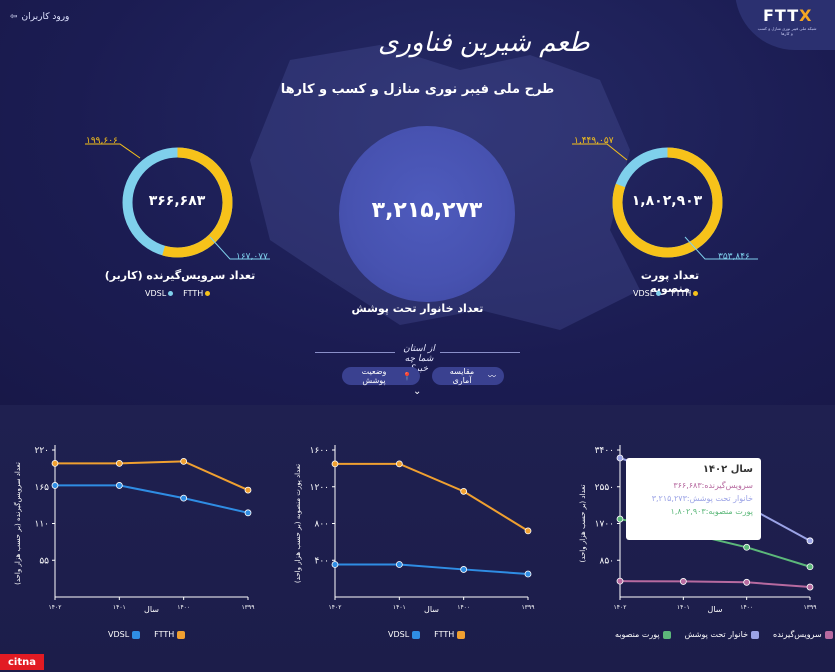 The height and width of the screenshot is (672, 835). Describe the element at coordinates (711, 511) in the screenshot. I see `tooltip-row-ports: پورت منصوبه:۱,۸۰۲,۹۰۳` at that location.